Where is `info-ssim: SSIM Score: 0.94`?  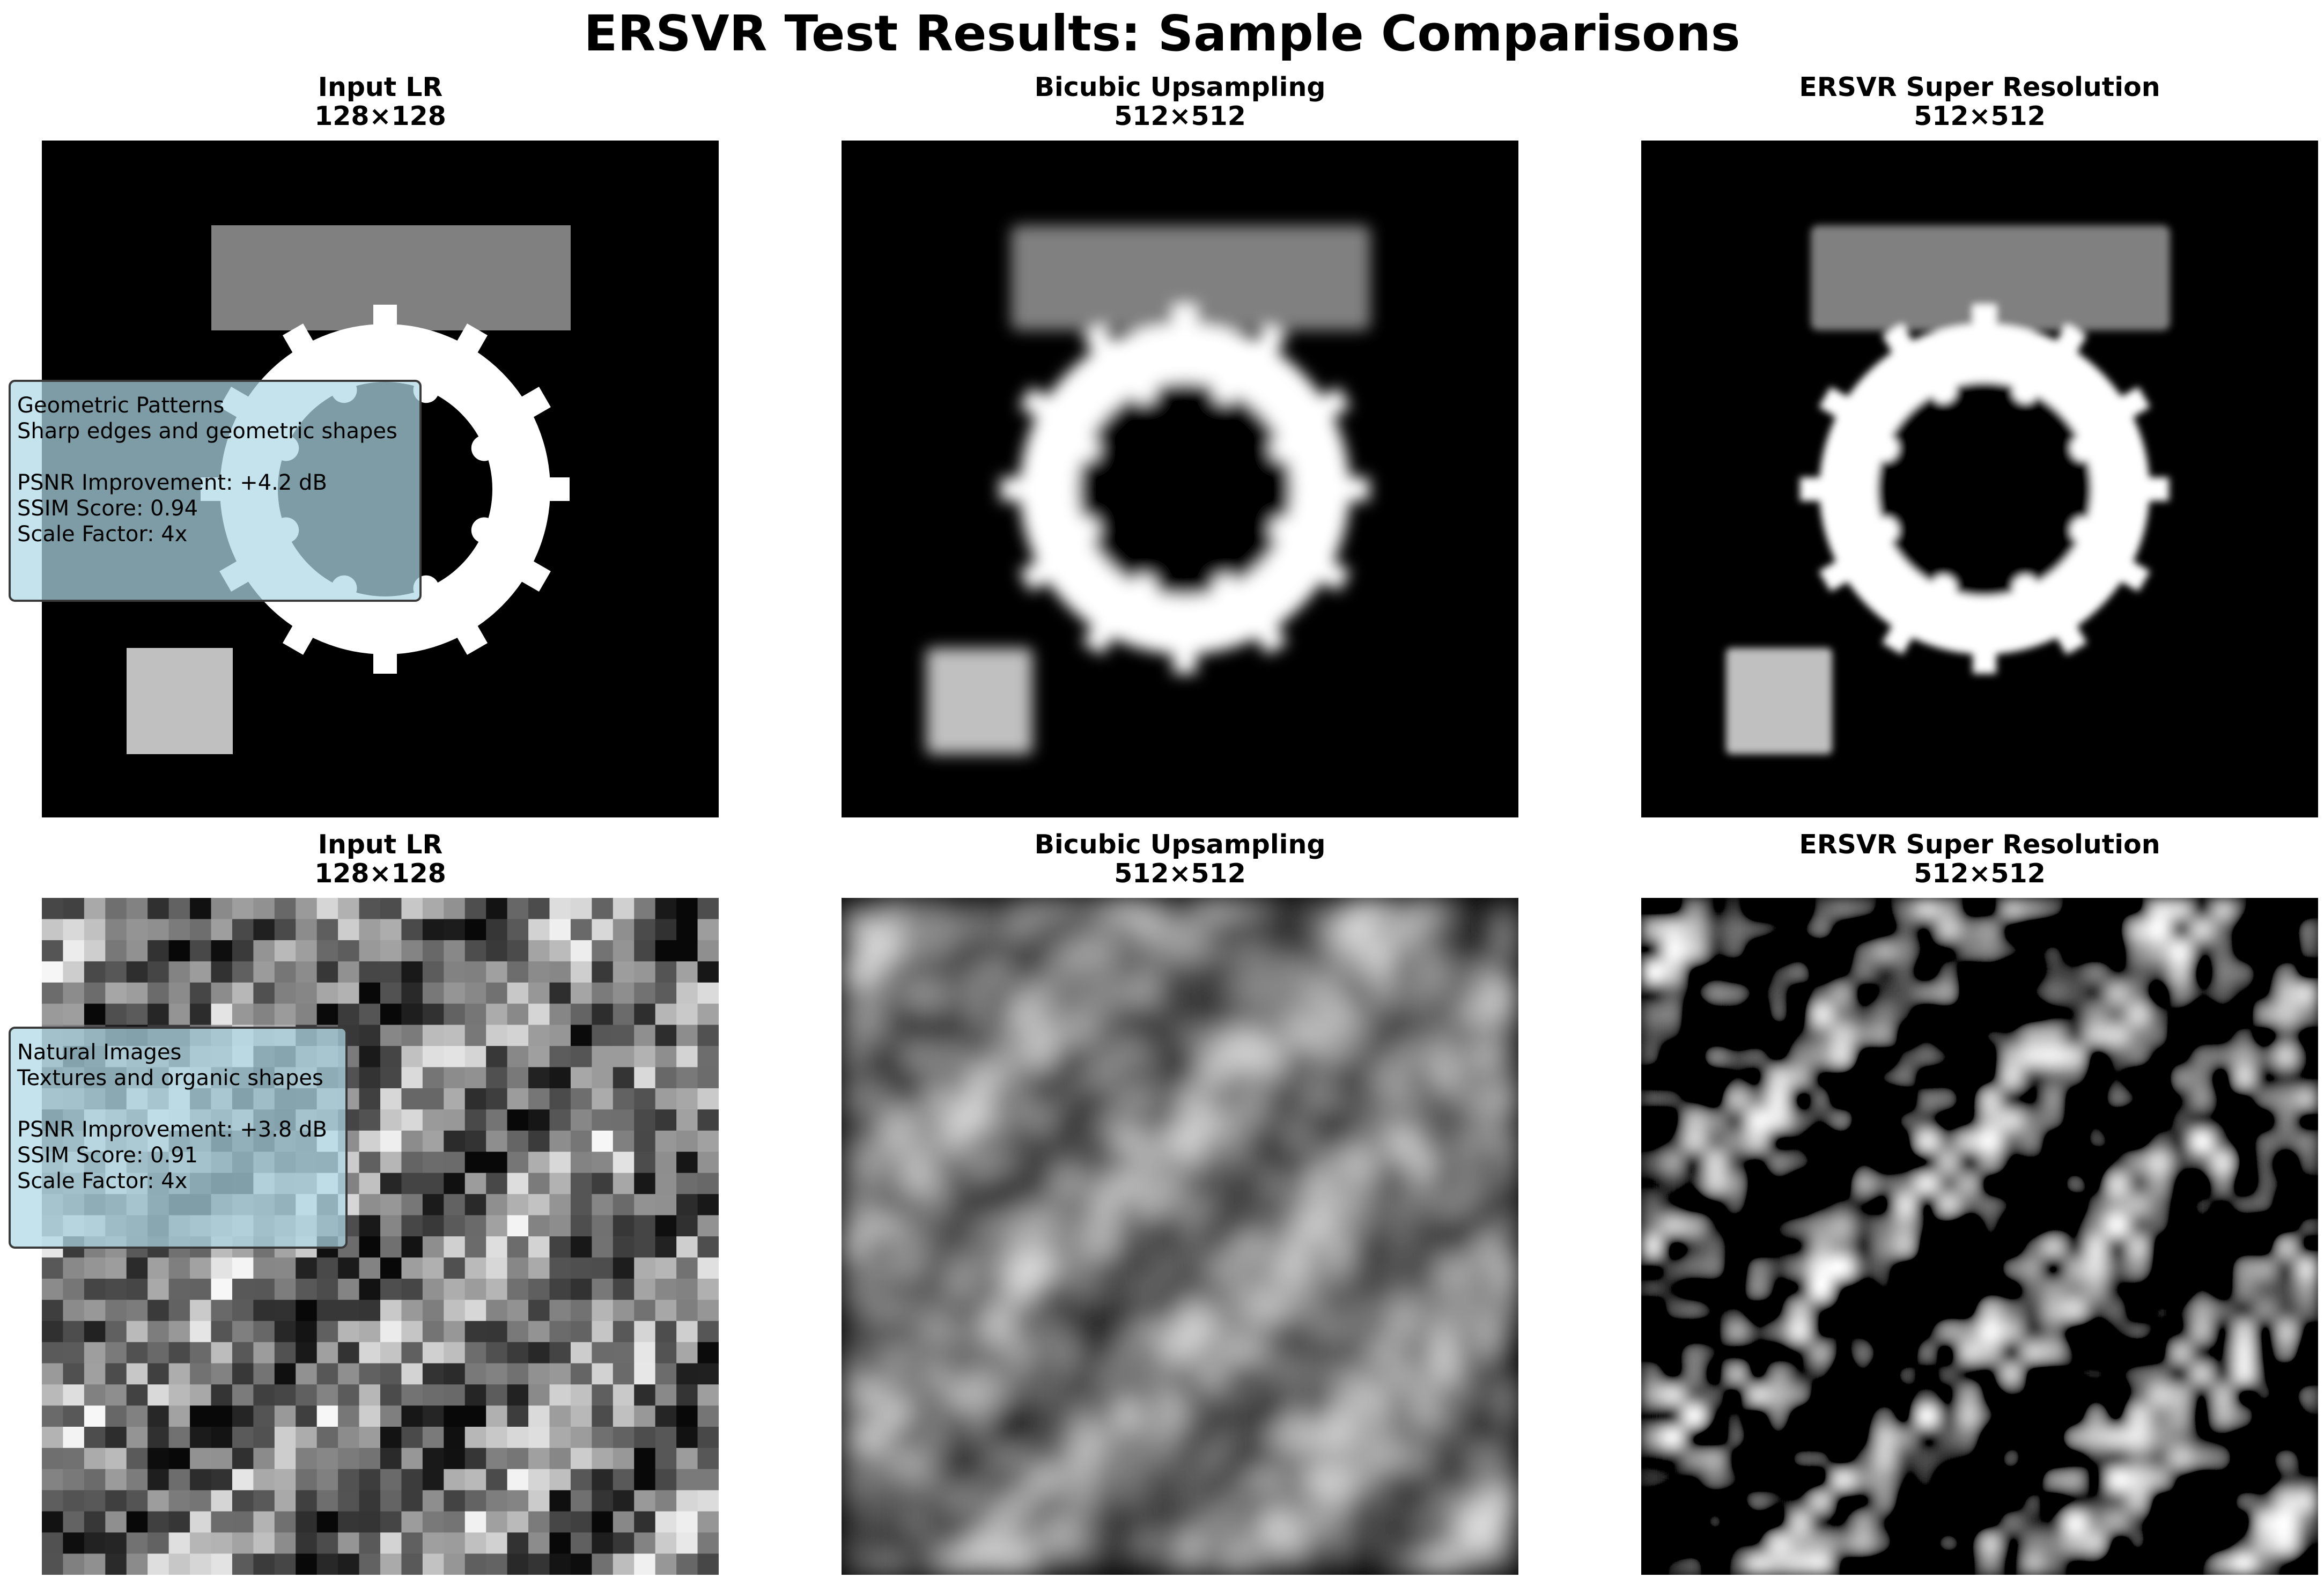 info-ssim: SSIM Score: 0.94 is located at coordinates (107, 508).